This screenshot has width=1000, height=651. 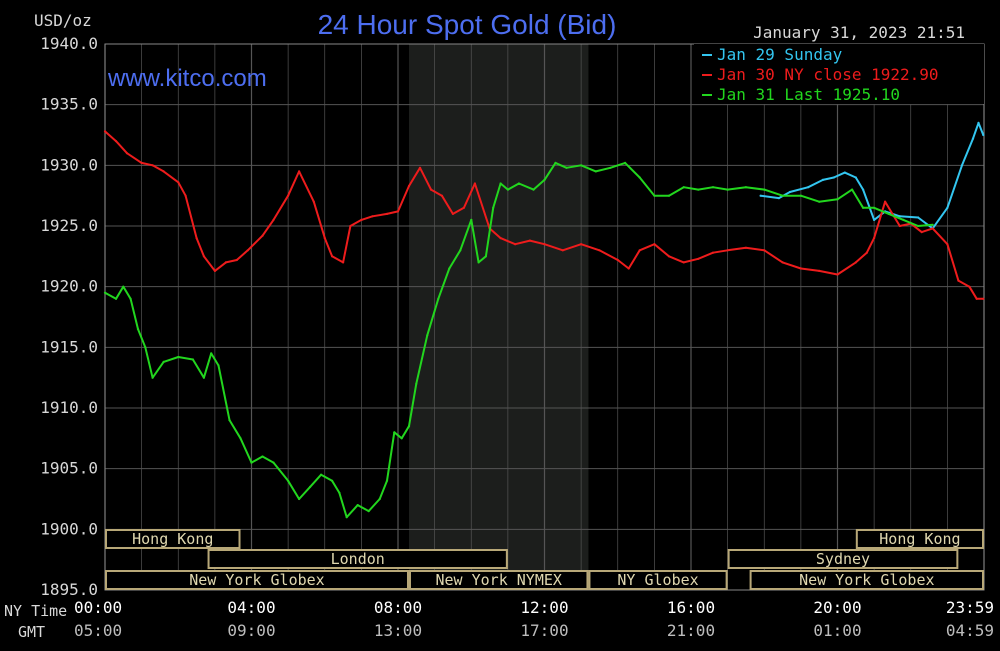 What do you see at coordinates (69, 225) in the screenshot?
I see `y-tick-label: 1925.0` at bounding box center [69, 225].